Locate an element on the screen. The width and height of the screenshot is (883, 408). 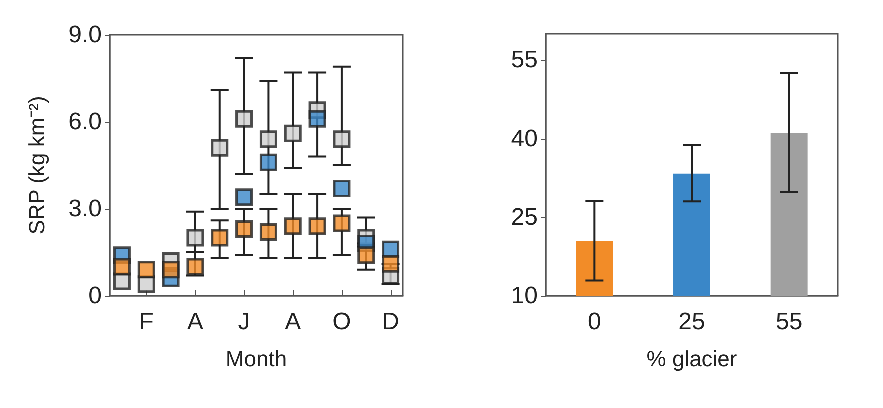
y-tick-label: 0 is located at coordinates (95, 296).